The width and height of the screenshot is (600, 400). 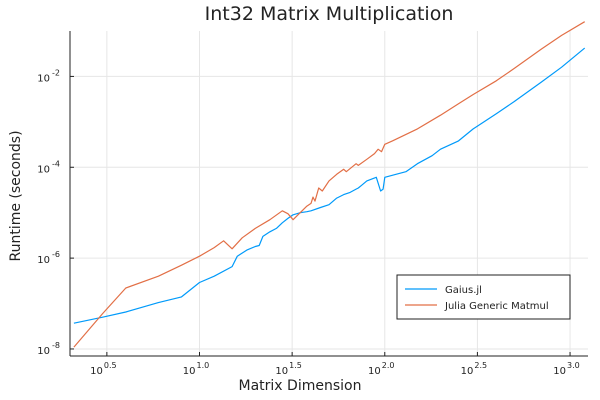 What do you see at coordinates (463, 290) in the screenshot?
I see `legend-label-gaius: Gaius.jl` at bounding box center [463, 290].